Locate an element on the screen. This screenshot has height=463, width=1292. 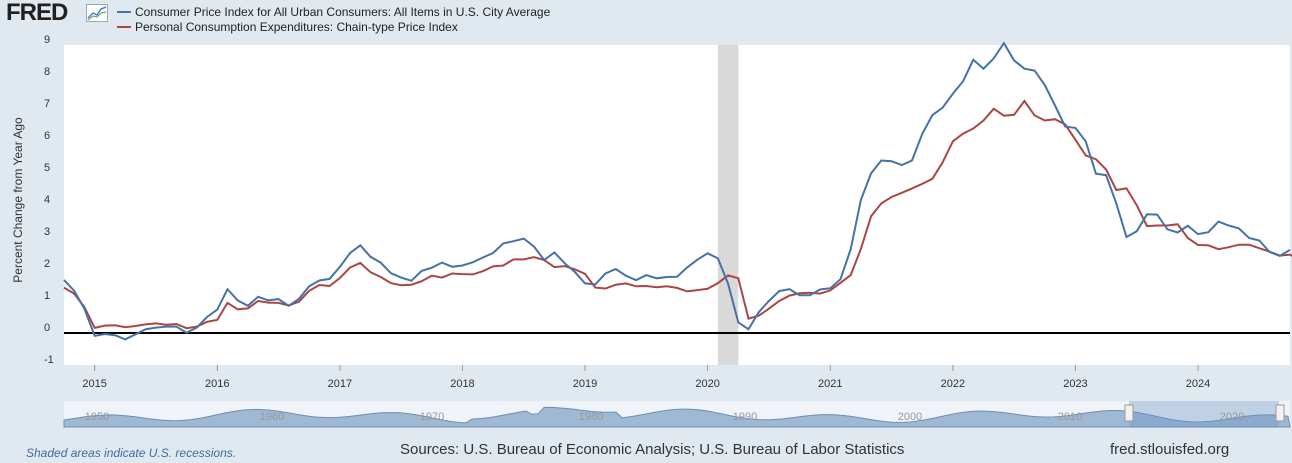
x-tick-label: 2016 is located at coordinates (217, 384).